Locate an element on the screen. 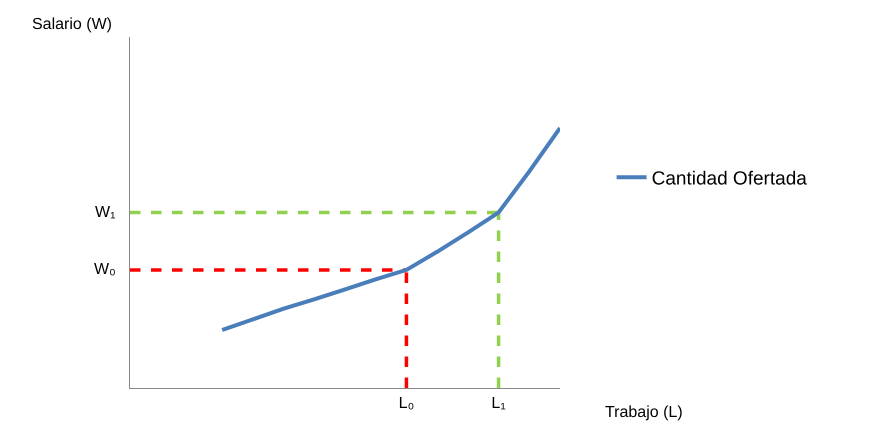 This screenshot has height=425, width=879. ref-line-label: W₀ is located at coordinates (105, 269).